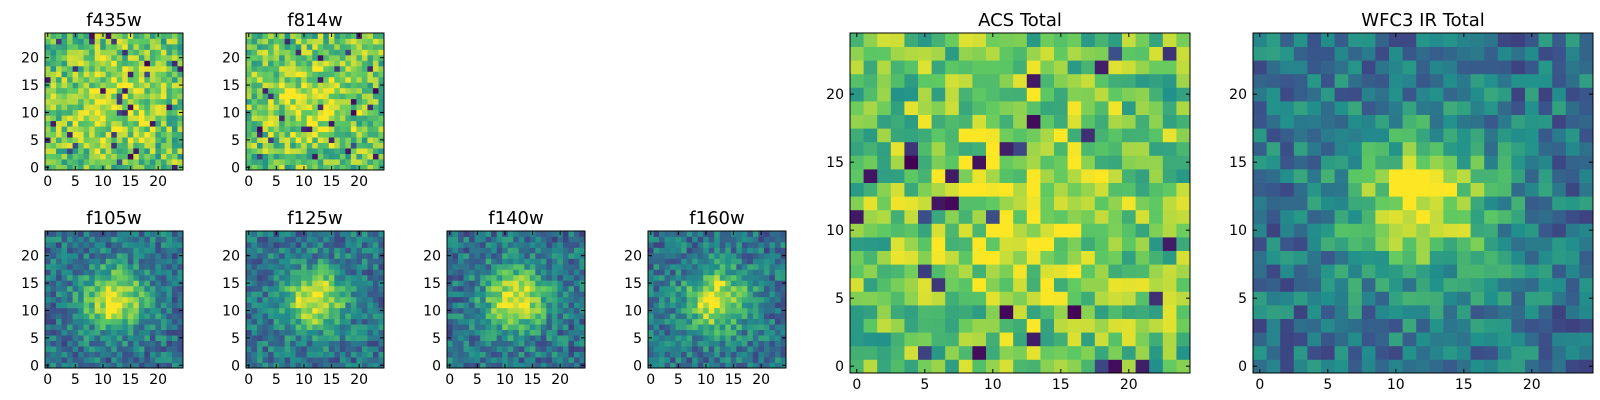 This screenshot has width=1600, height=400. Describe the element at coordinates (1238, 95) in the screenshot. I see `y-tick-label: 20` at that location.